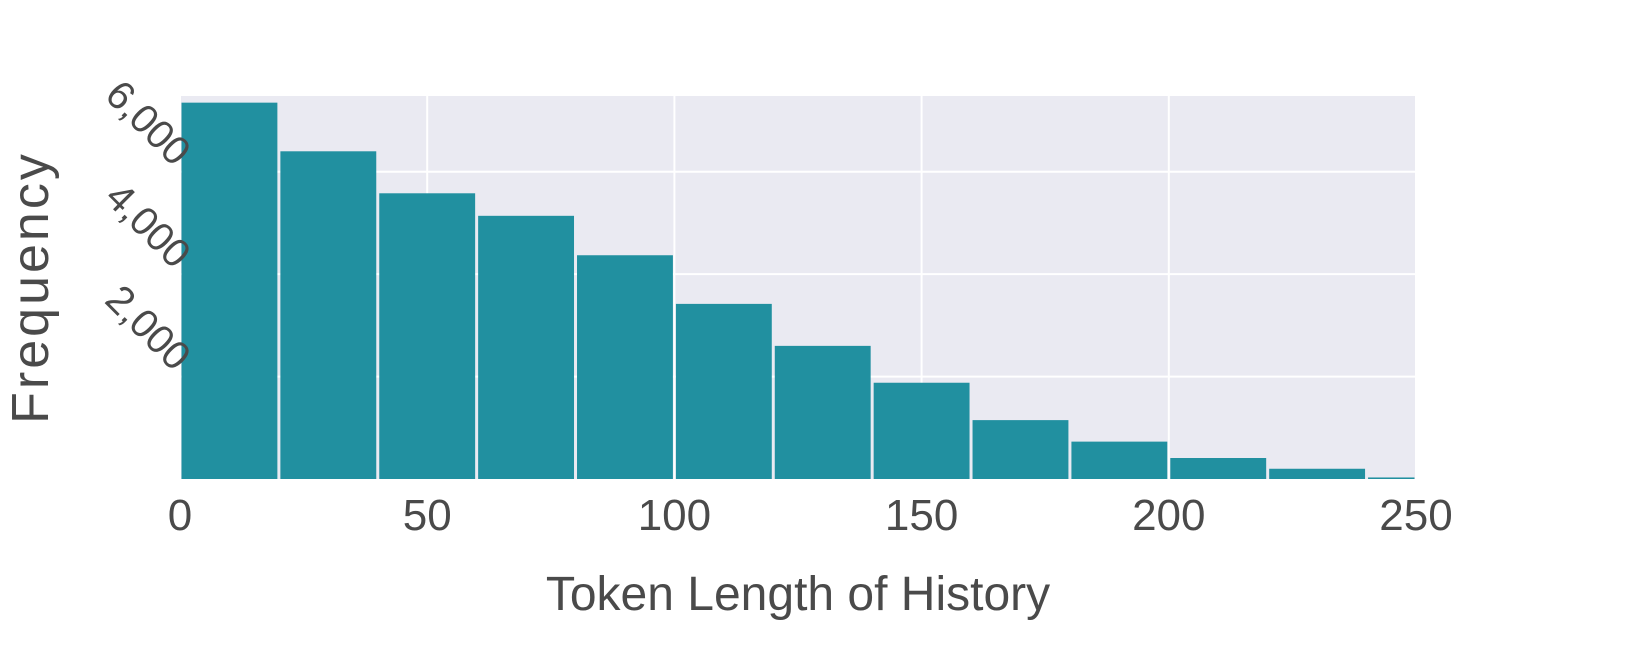  I want to click on x-tick-label: 0, so click(180, 515).